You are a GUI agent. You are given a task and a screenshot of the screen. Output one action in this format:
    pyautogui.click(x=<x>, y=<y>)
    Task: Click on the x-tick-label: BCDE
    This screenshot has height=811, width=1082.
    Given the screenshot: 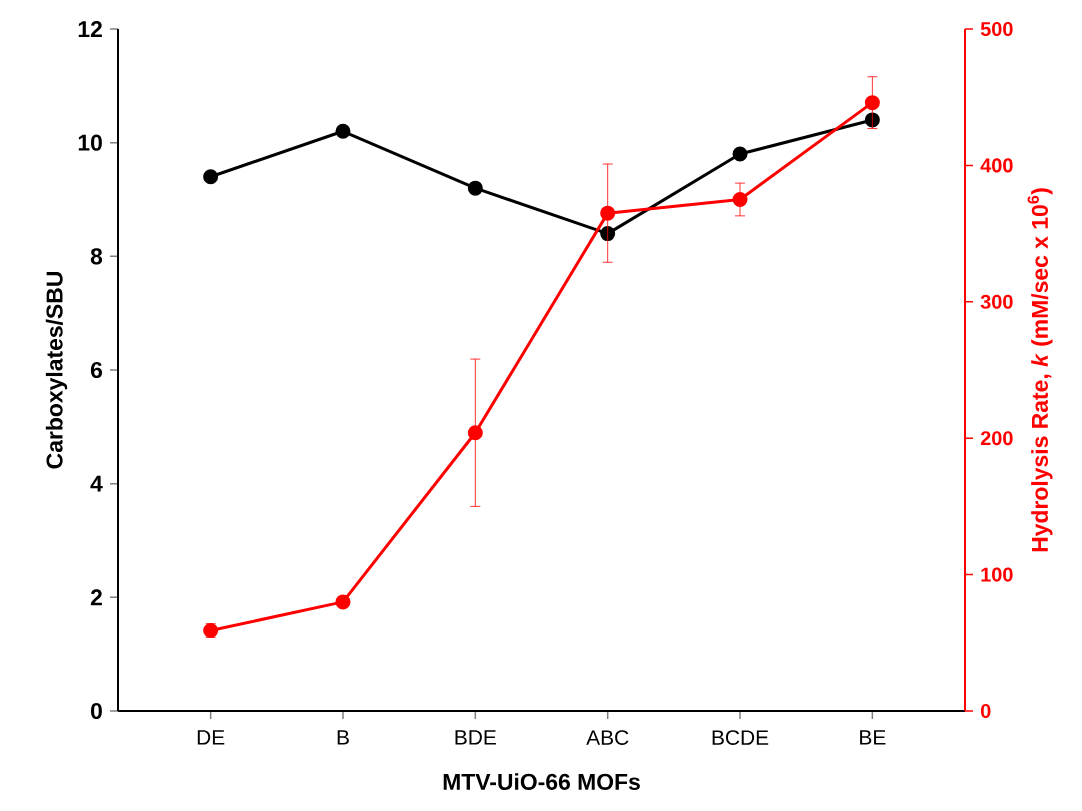 What is the action you would take?
    pyautogui.click(x=740, y=737)
    